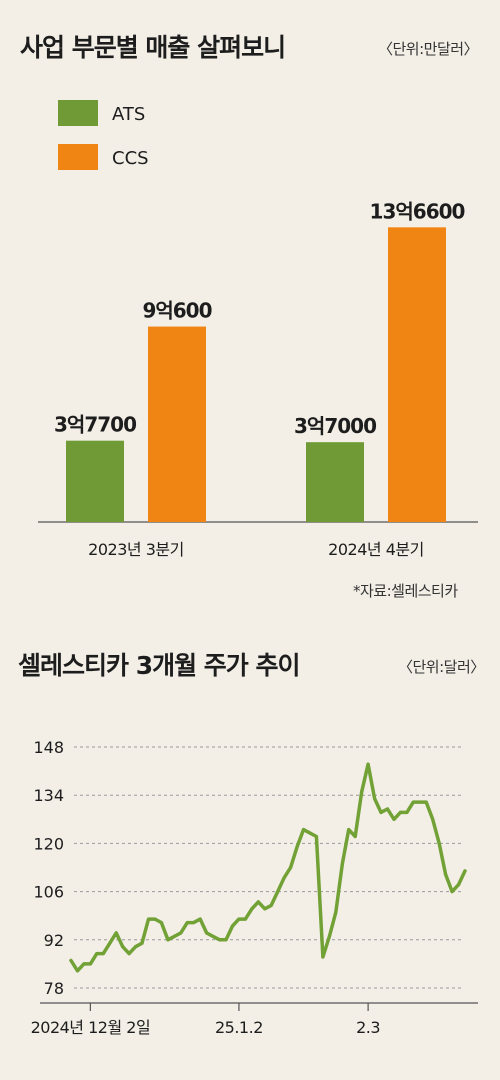 This screenshot has width=500, height=1080. Describe the element at coordinates (176, 311) in the screenshot. I see `bar-label-ccs-0: 9억600` at that location.